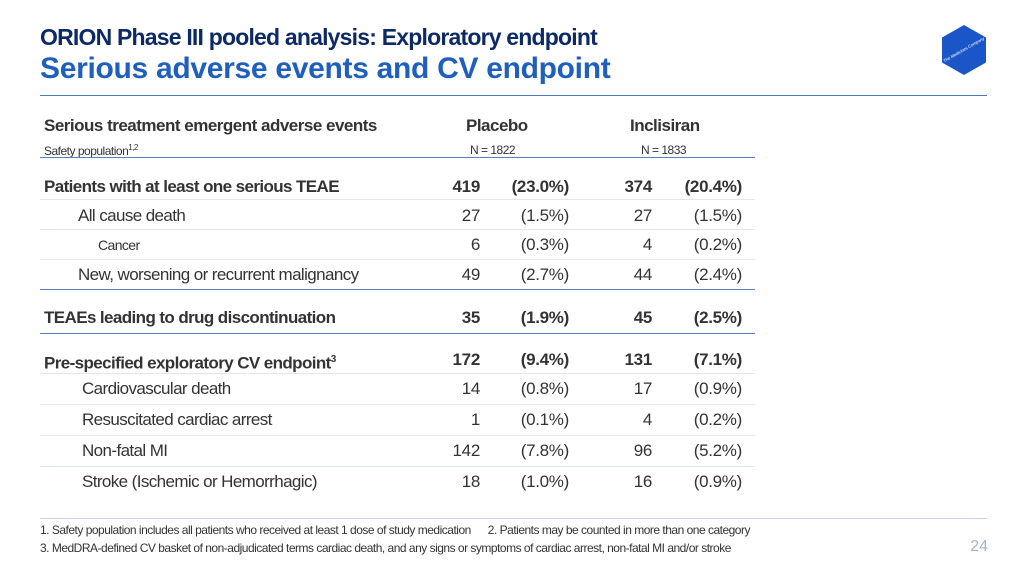  What do you see at coordinates (643, 274) in the screenshot?
I see `inclisiran-count: 44` at bounding box center [643, 274].